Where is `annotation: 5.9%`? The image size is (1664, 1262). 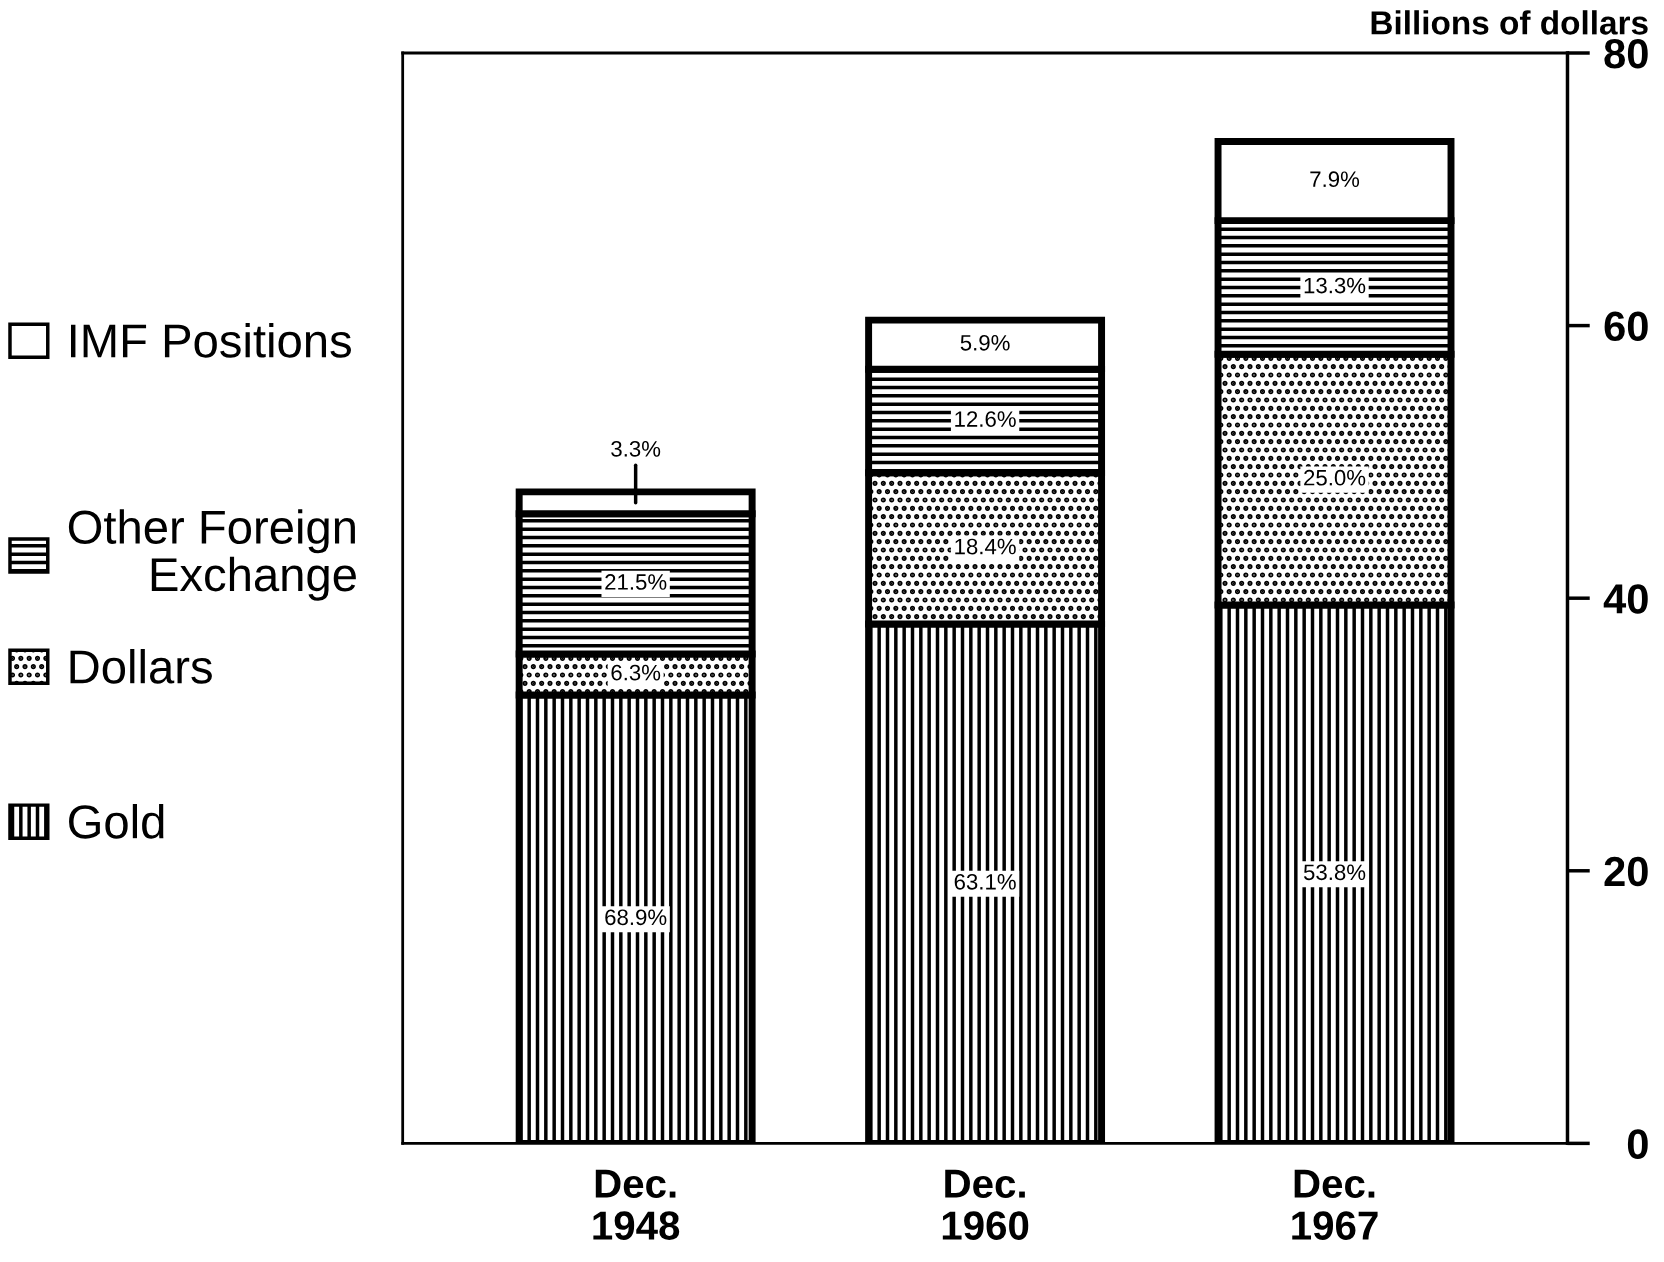 annotation: 5.9% is located at coordinates (985, 342).